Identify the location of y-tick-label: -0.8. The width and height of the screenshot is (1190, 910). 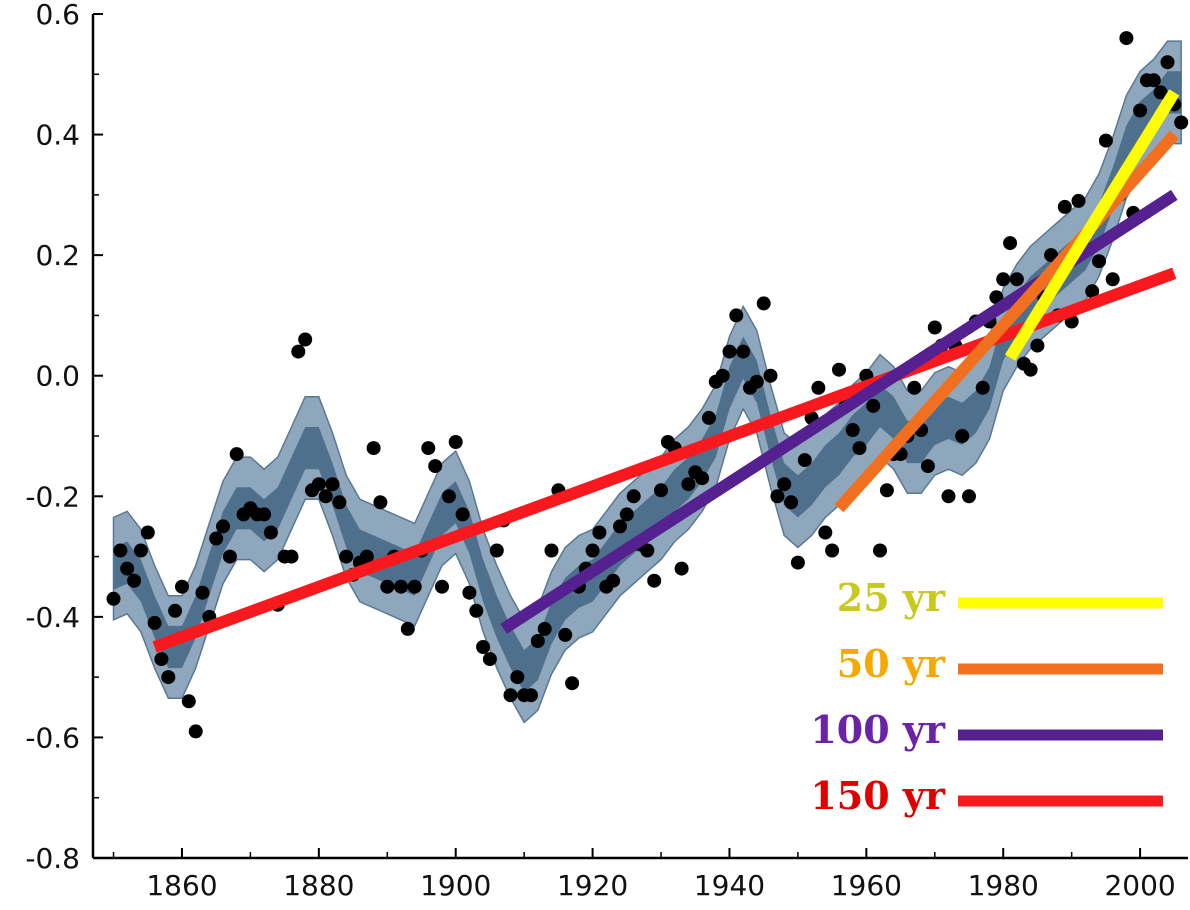
(52, 858).